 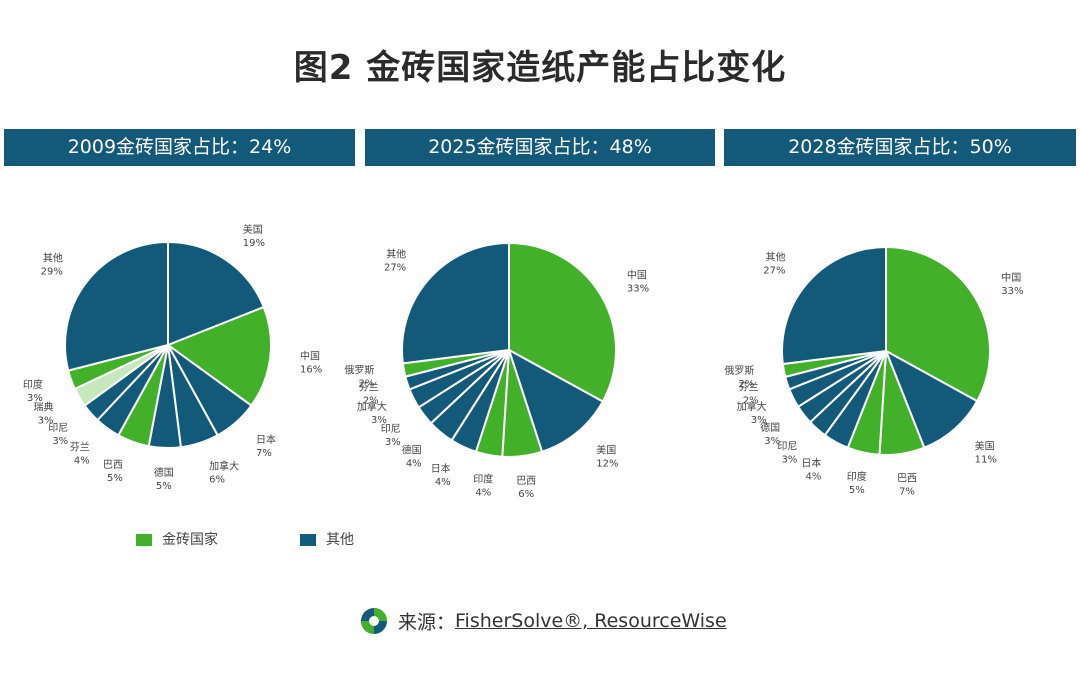 What do you see at coordinates (144, 540) in the screenshot?
I see `legend-swatch-brics` at bounding box center [144, 540].